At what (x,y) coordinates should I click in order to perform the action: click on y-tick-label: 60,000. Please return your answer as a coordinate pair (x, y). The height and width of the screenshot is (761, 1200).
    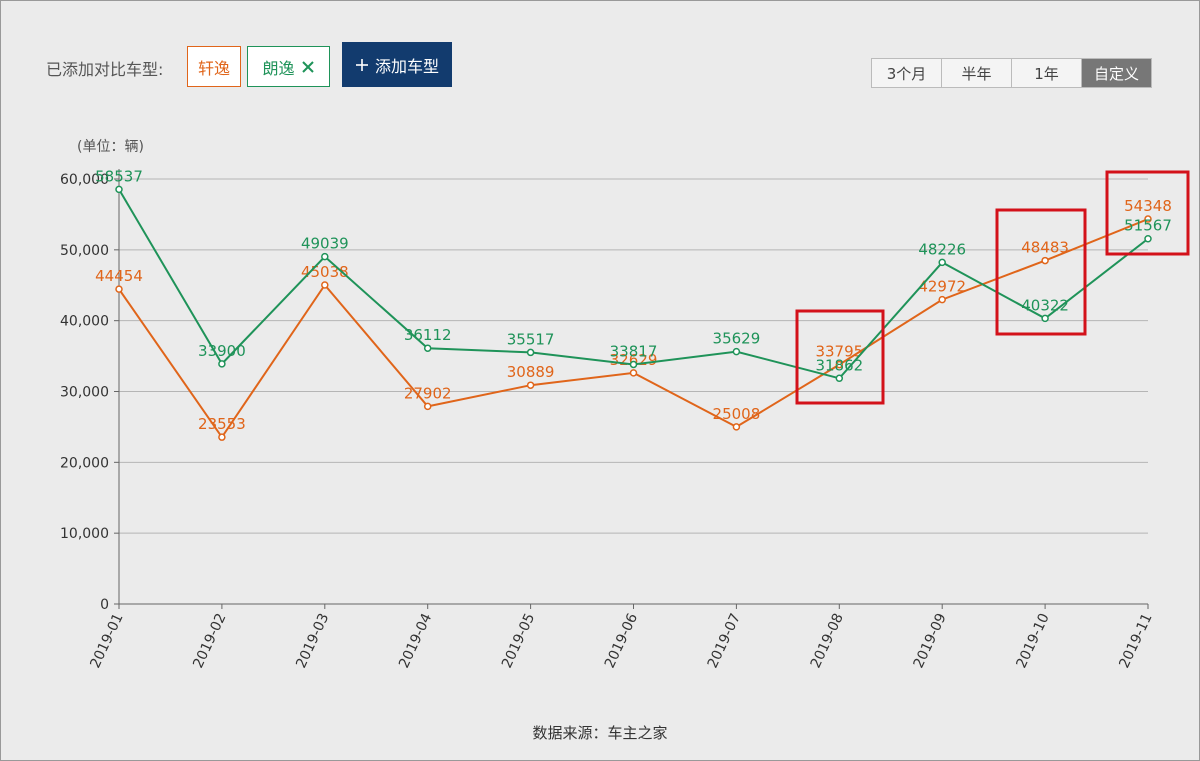
    Looking at the image, I should click on (84, 180).